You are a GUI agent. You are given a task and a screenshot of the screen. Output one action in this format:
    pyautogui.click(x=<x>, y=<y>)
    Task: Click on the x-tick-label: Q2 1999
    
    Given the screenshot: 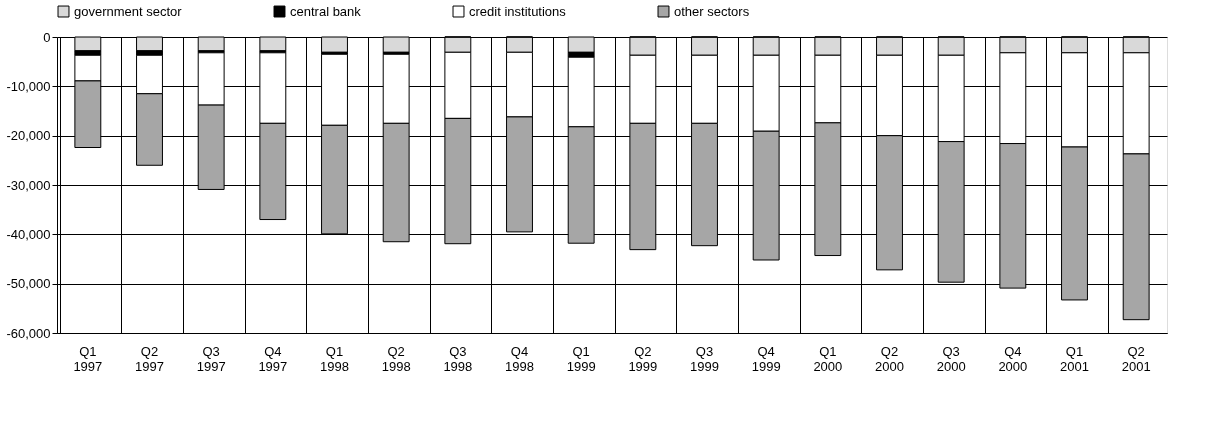 What is the action you would take?
    pyautogui.click(x=643, y=358)
    